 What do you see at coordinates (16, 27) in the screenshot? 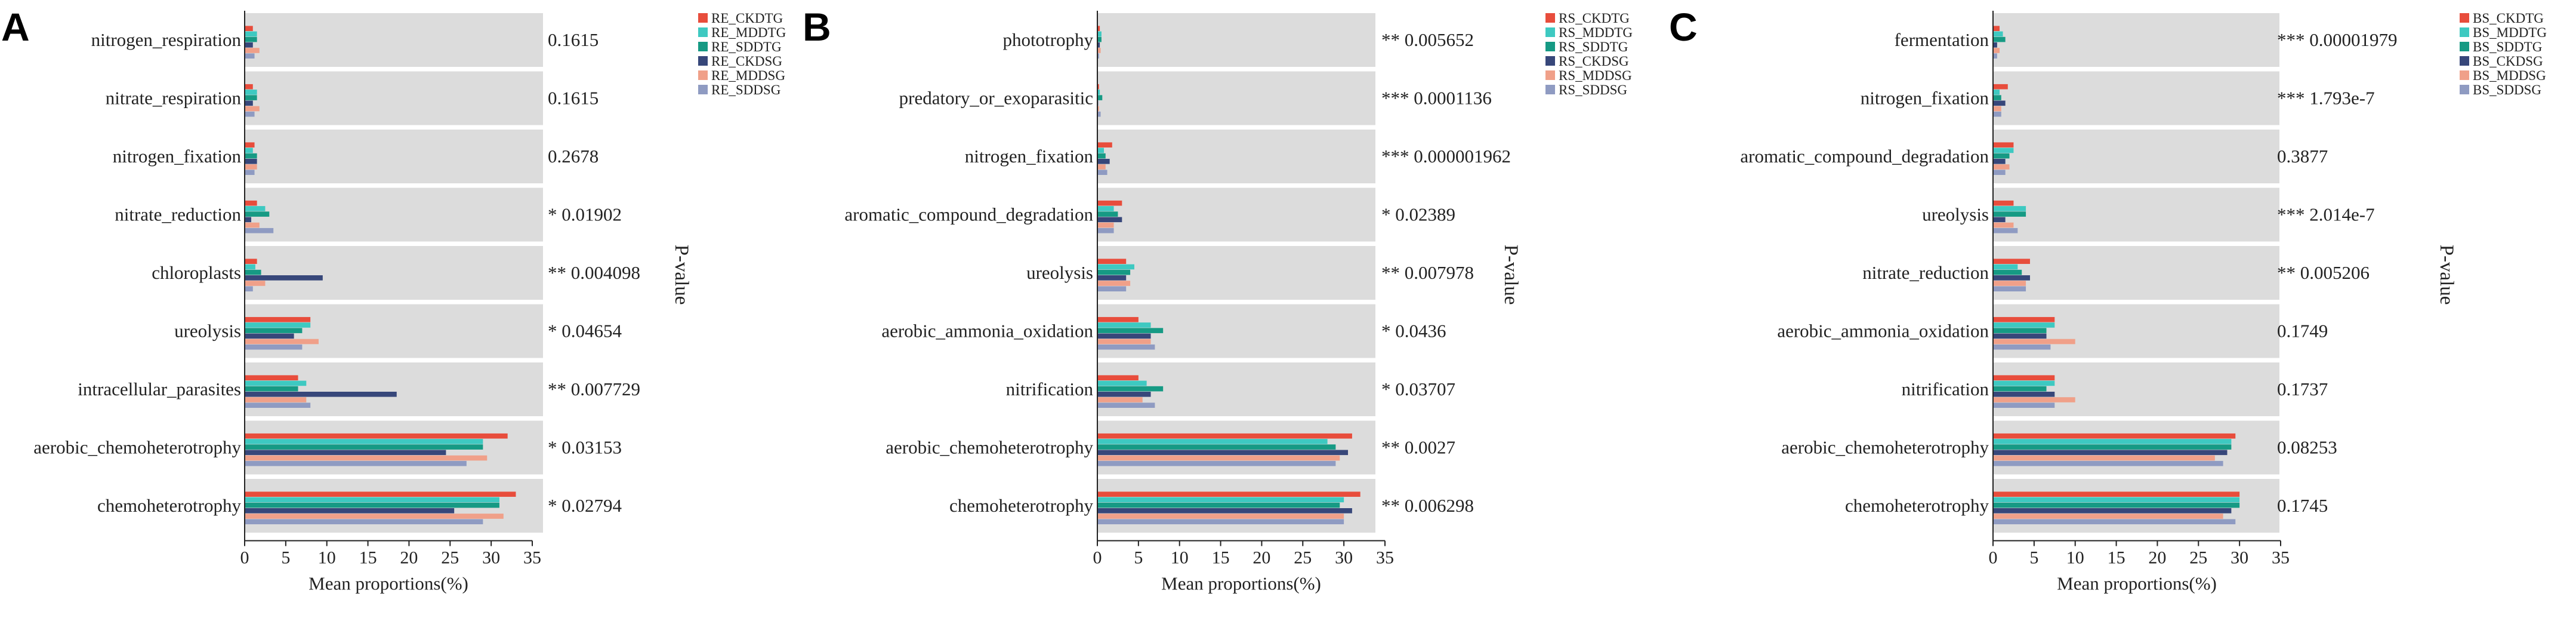
I see `panel-letter: A` at bounding box center [16, 27].